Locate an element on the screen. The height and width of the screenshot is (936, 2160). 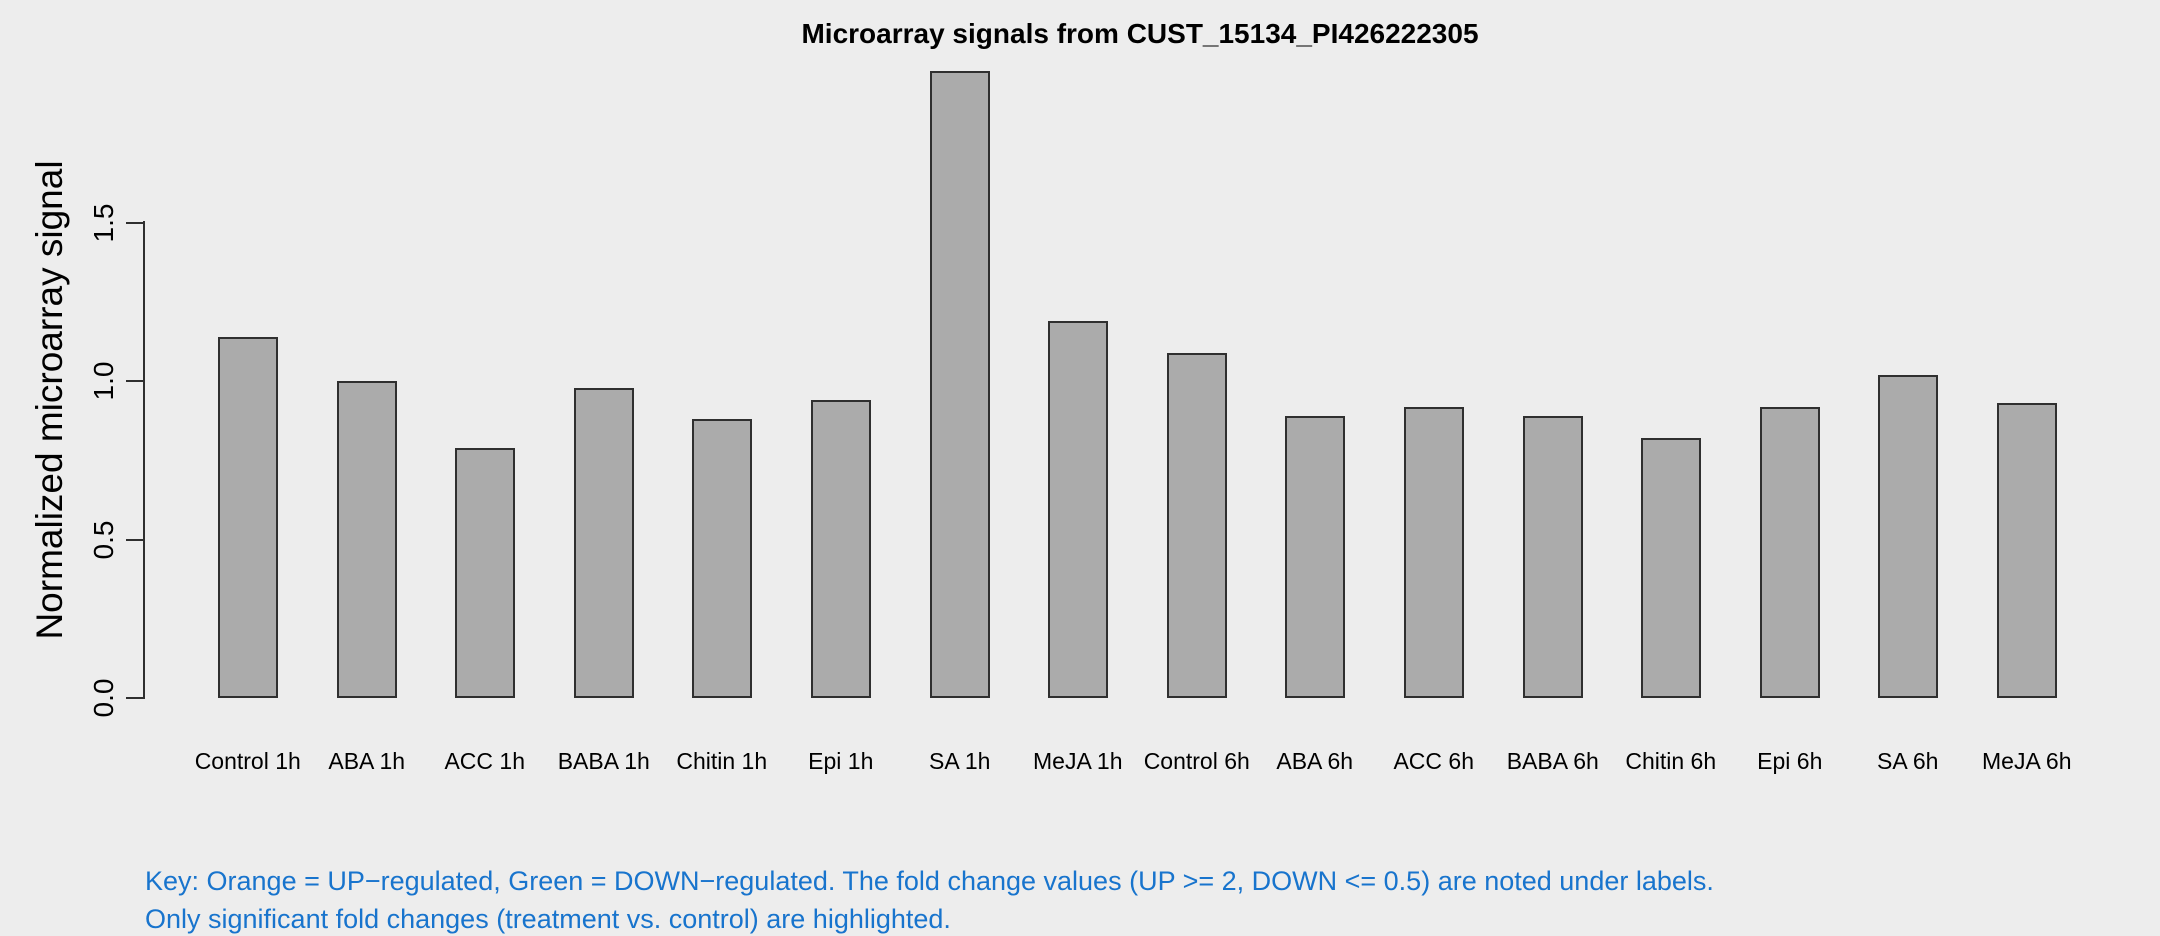
bar-control-1h is located at coordinates (248, 517).